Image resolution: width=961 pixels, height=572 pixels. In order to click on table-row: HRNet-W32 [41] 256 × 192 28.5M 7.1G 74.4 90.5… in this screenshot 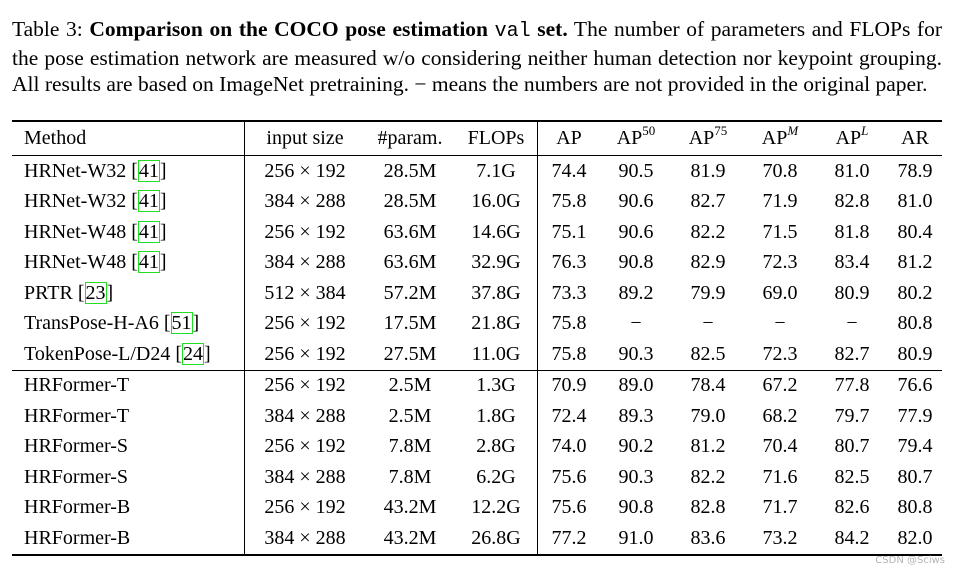, I will do `click(477, 171)`.